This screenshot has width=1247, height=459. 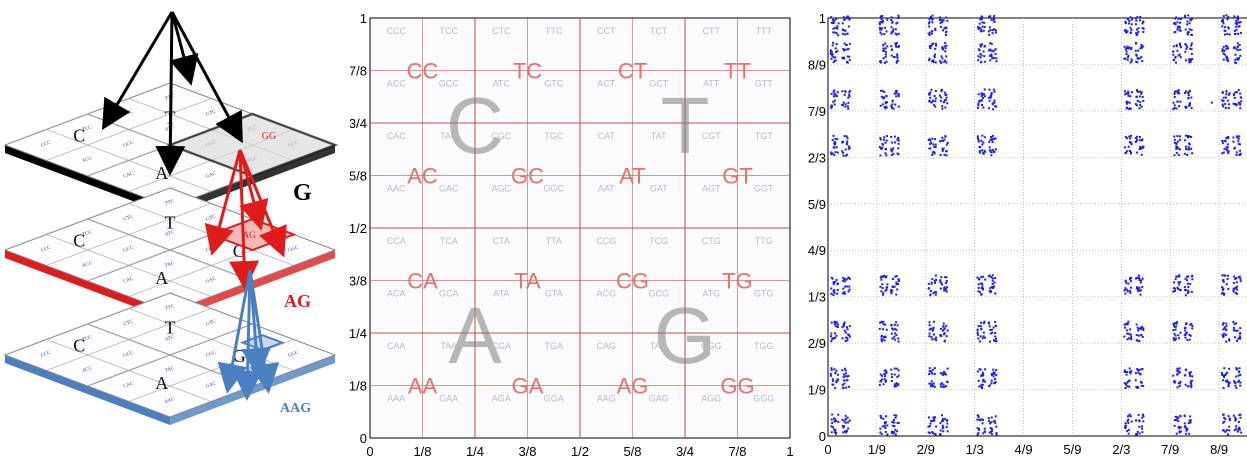 I want to click on layer-small-label: ACC, so click(x=88, y=160).